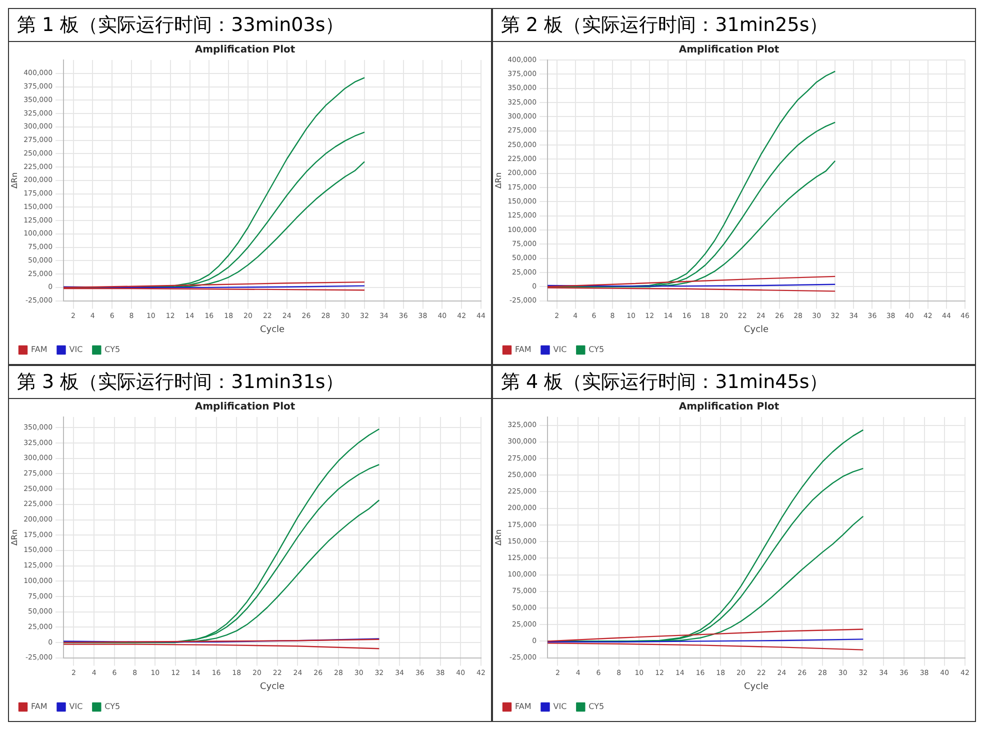 This screenshot has height=741, width=984. What do you see at coordinates (250, 25) in the screenshot?
I see `chart-title: 第 1 板（实际运行时间：33min03s）` at bounding box center [250, 25].